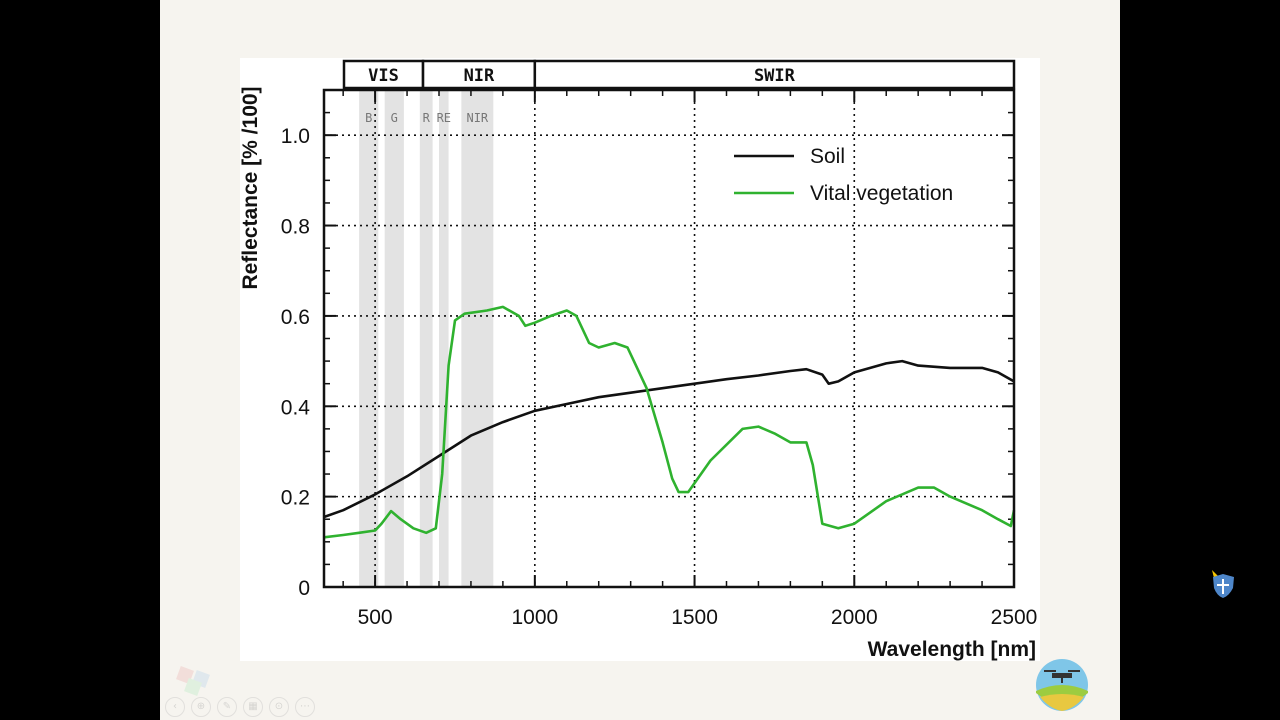 This screenshot has height=720, width=1280. What do you see at coordinates (201, 707) in the screenshot?
I see `player-control-button: ⊕` at bounding box center [201, 707].